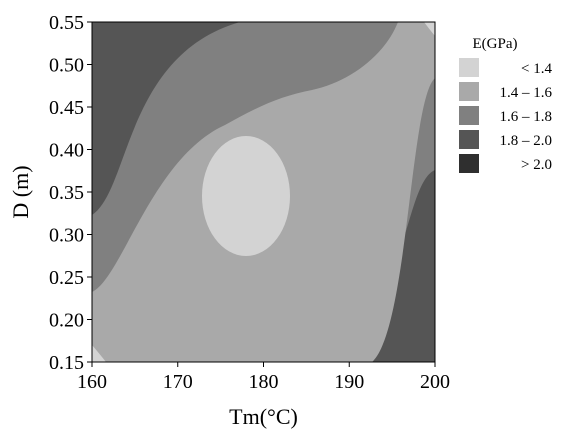 This screenshot has width=565, height=435. Describe the element at coordinates (66, 66) in the screenshot. I see `y-tick-label: 0.50` at that location.